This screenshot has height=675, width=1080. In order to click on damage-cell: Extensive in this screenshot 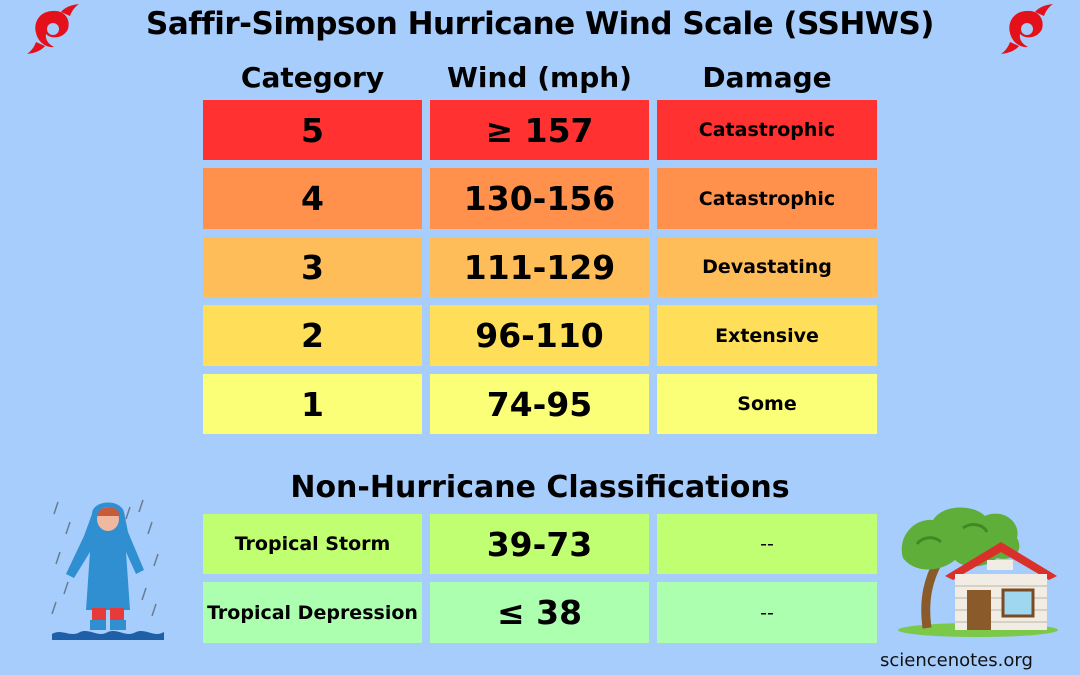, I will do `click(767, 335)`.